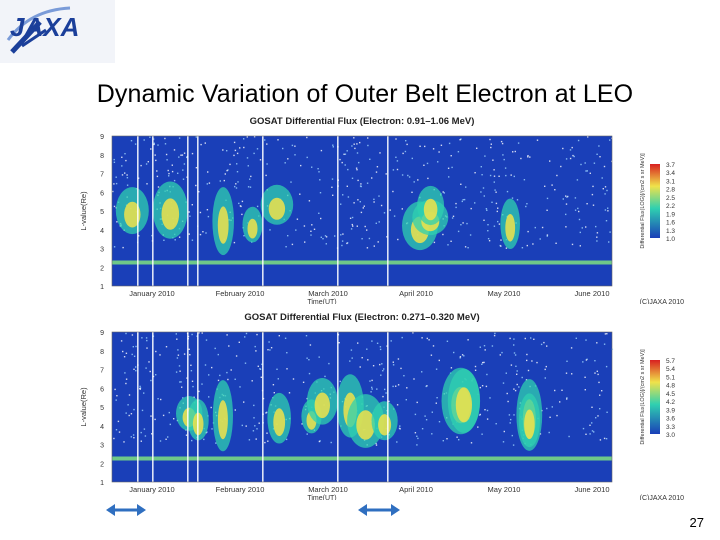  I want to click on double-arrow-icon, so click(379, 510).